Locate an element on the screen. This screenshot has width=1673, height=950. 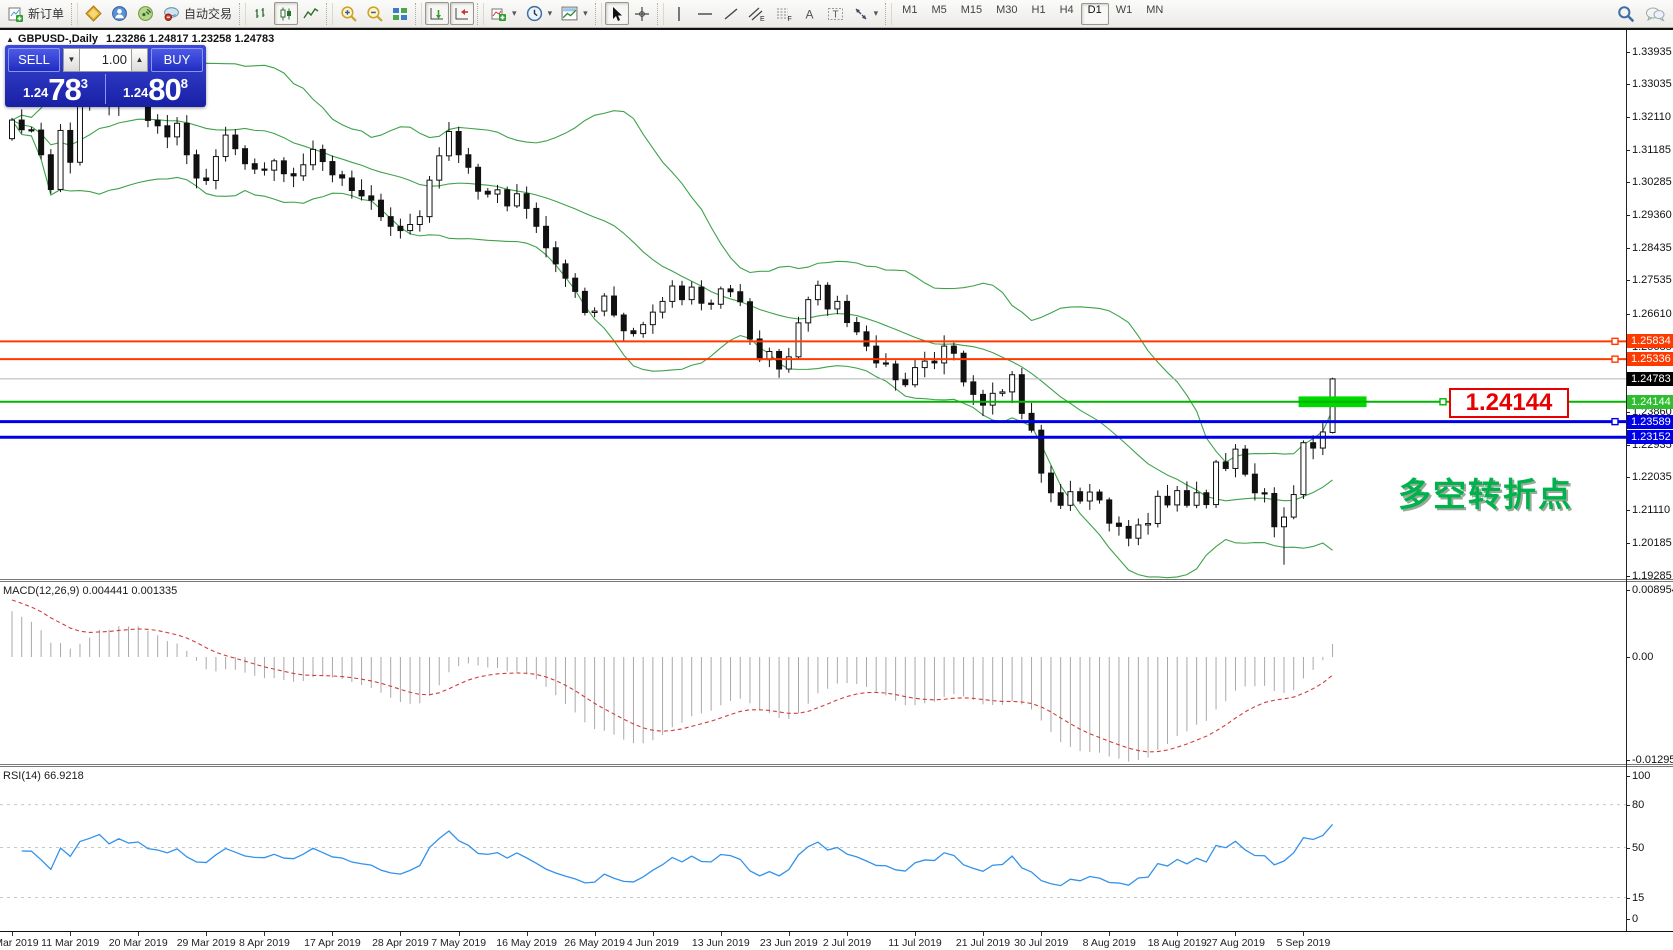
price-tag: 1.24144 is located at coordinates (1650, 401).